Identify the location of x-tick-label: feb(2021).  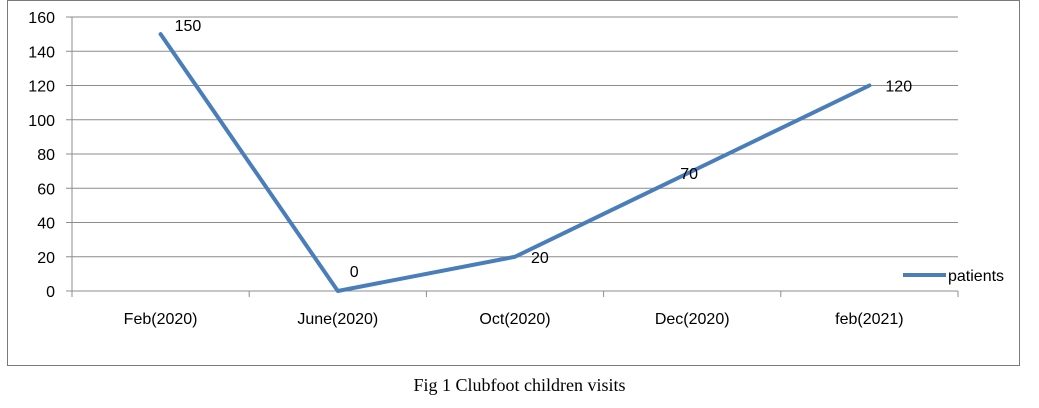
(869, 319).